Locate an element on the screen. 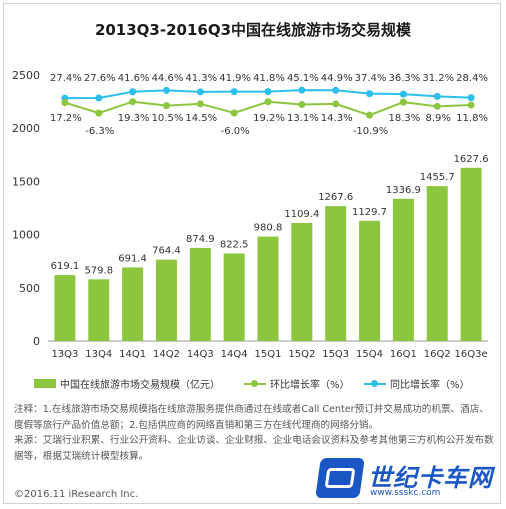 Image resolution: width=506 pixels, height=509 pixels. mom-value-label: 11.8% is located at coordinates (472, 118).